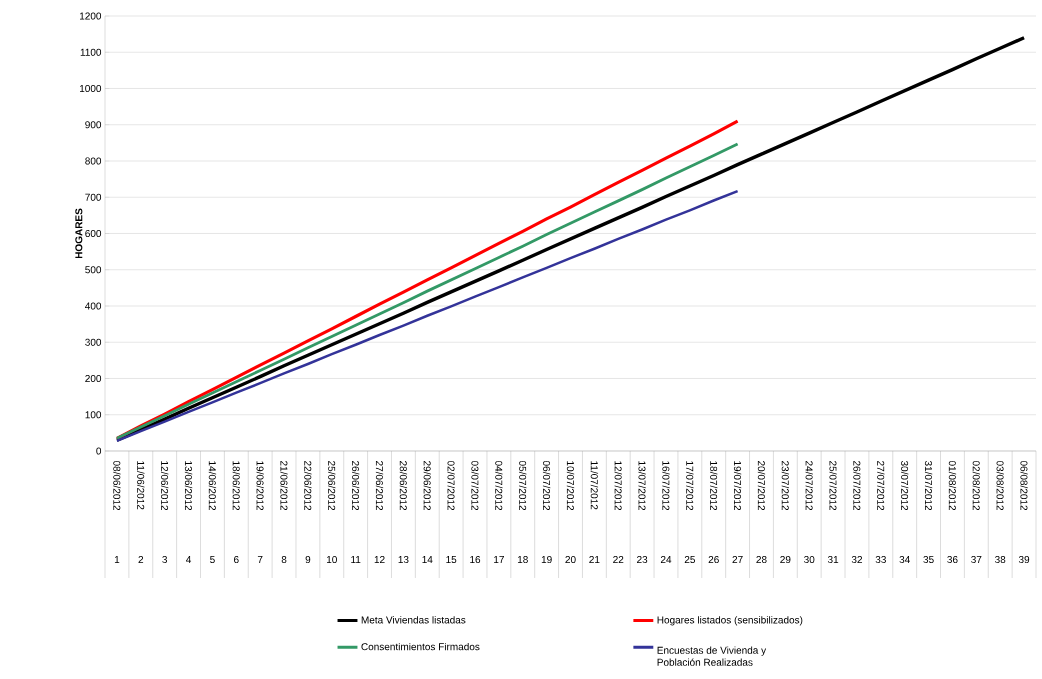 This screenshot has height=679, width=1042. Describe the element at coordinates (713, 560) in the screenshot. I see `text: 26` at that location.